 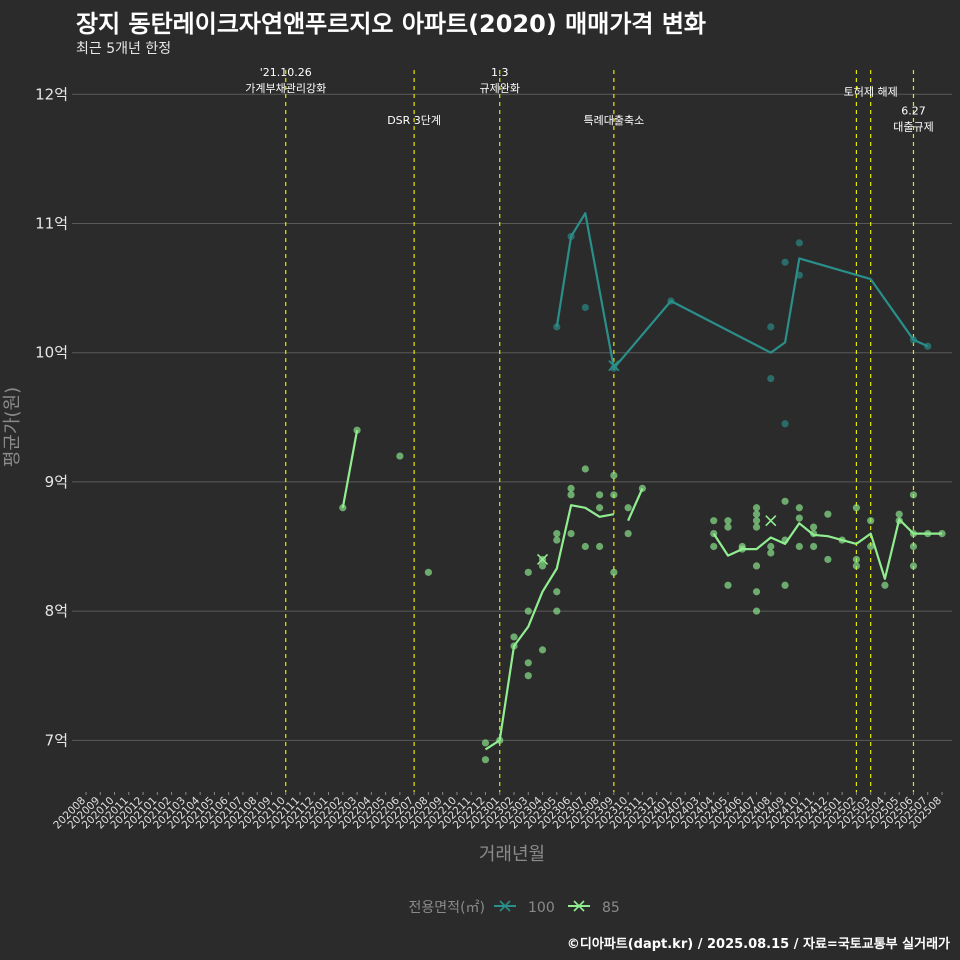 What do you see at coordinates (913, 127) in the screenshot?
I see `event-label: 대출규제` at bounding box center [913, 127].